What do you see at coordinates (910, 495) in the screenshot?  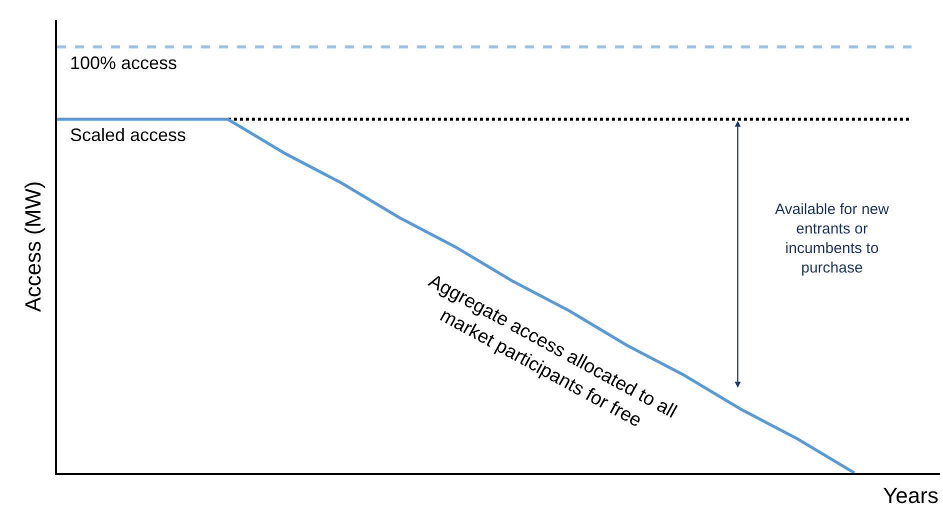 I see `x-axis-title: Years` at bounding box center [910, 495].